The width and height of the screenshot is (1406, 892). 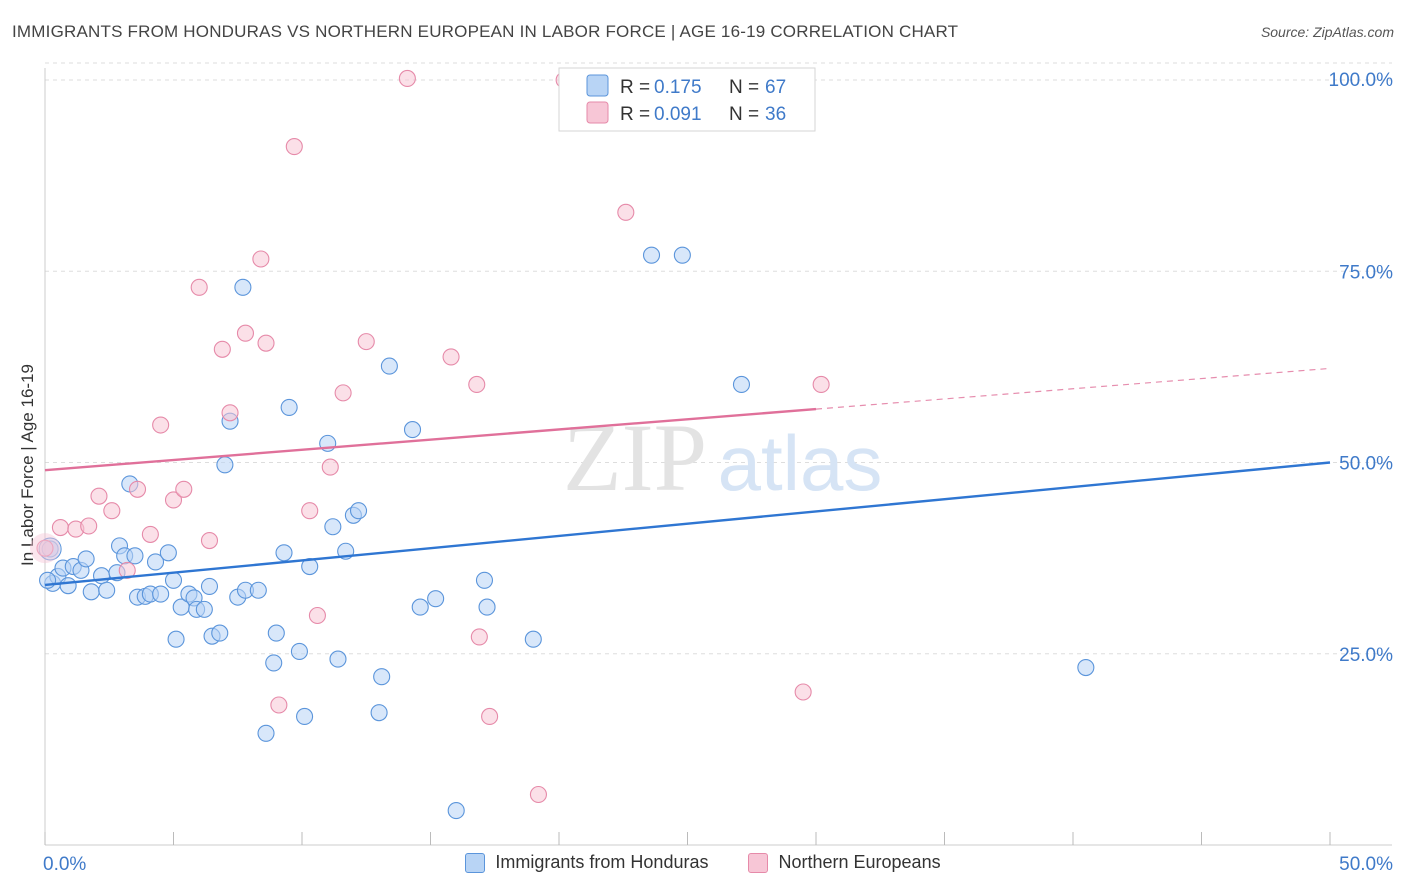 What do you see at coordinates (687, 99) in the screenshot?
I see `legend-top: R = 0.175 N = 67 R = 0.091 N = 36` at bounding box center [687, 99].